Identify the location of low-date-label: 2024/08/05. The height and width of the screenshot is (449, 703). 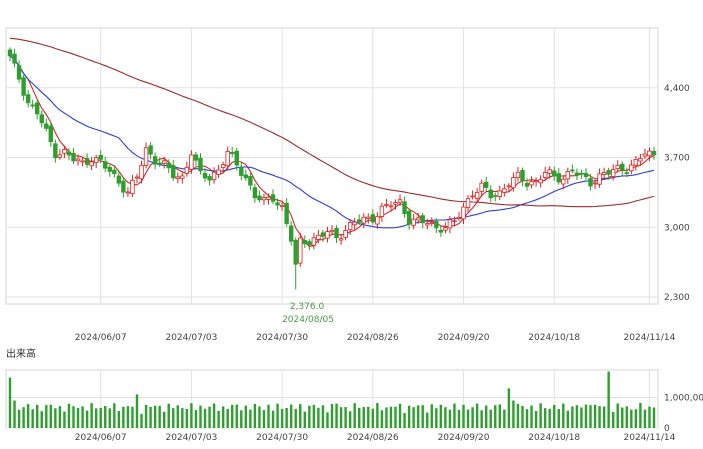
(308, 320).